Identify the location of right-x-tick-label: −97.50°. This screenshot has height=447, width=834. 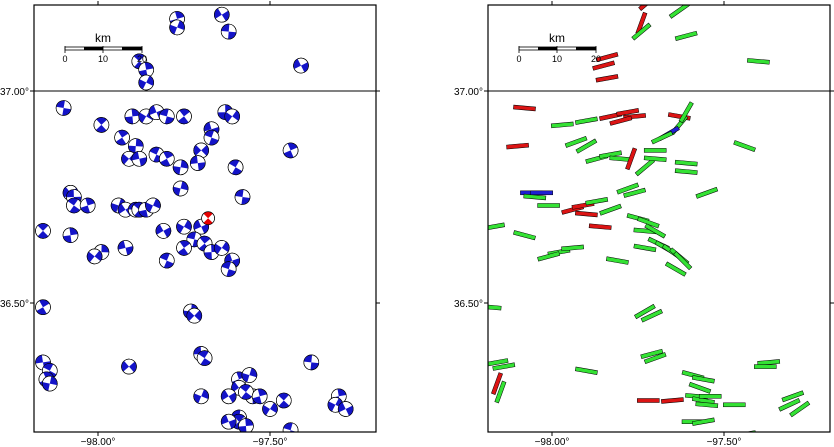
(724, 442).